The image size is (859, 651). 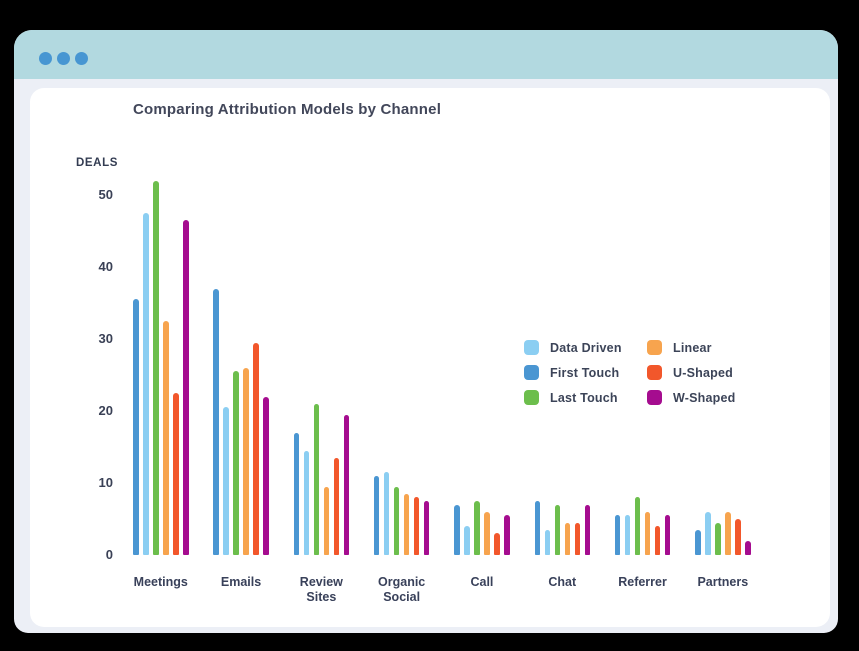 I want to click on bar-w-shaped-review-sites, so click(x=346, y=484).